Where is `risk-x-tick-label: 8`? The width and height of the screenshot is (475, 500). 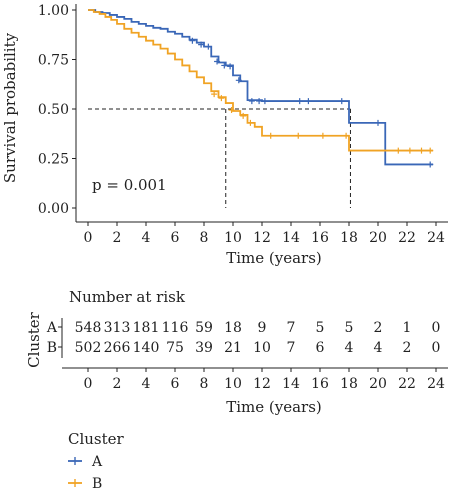 risk-x-tick-label: 8 is located at coordinates (204, 384).